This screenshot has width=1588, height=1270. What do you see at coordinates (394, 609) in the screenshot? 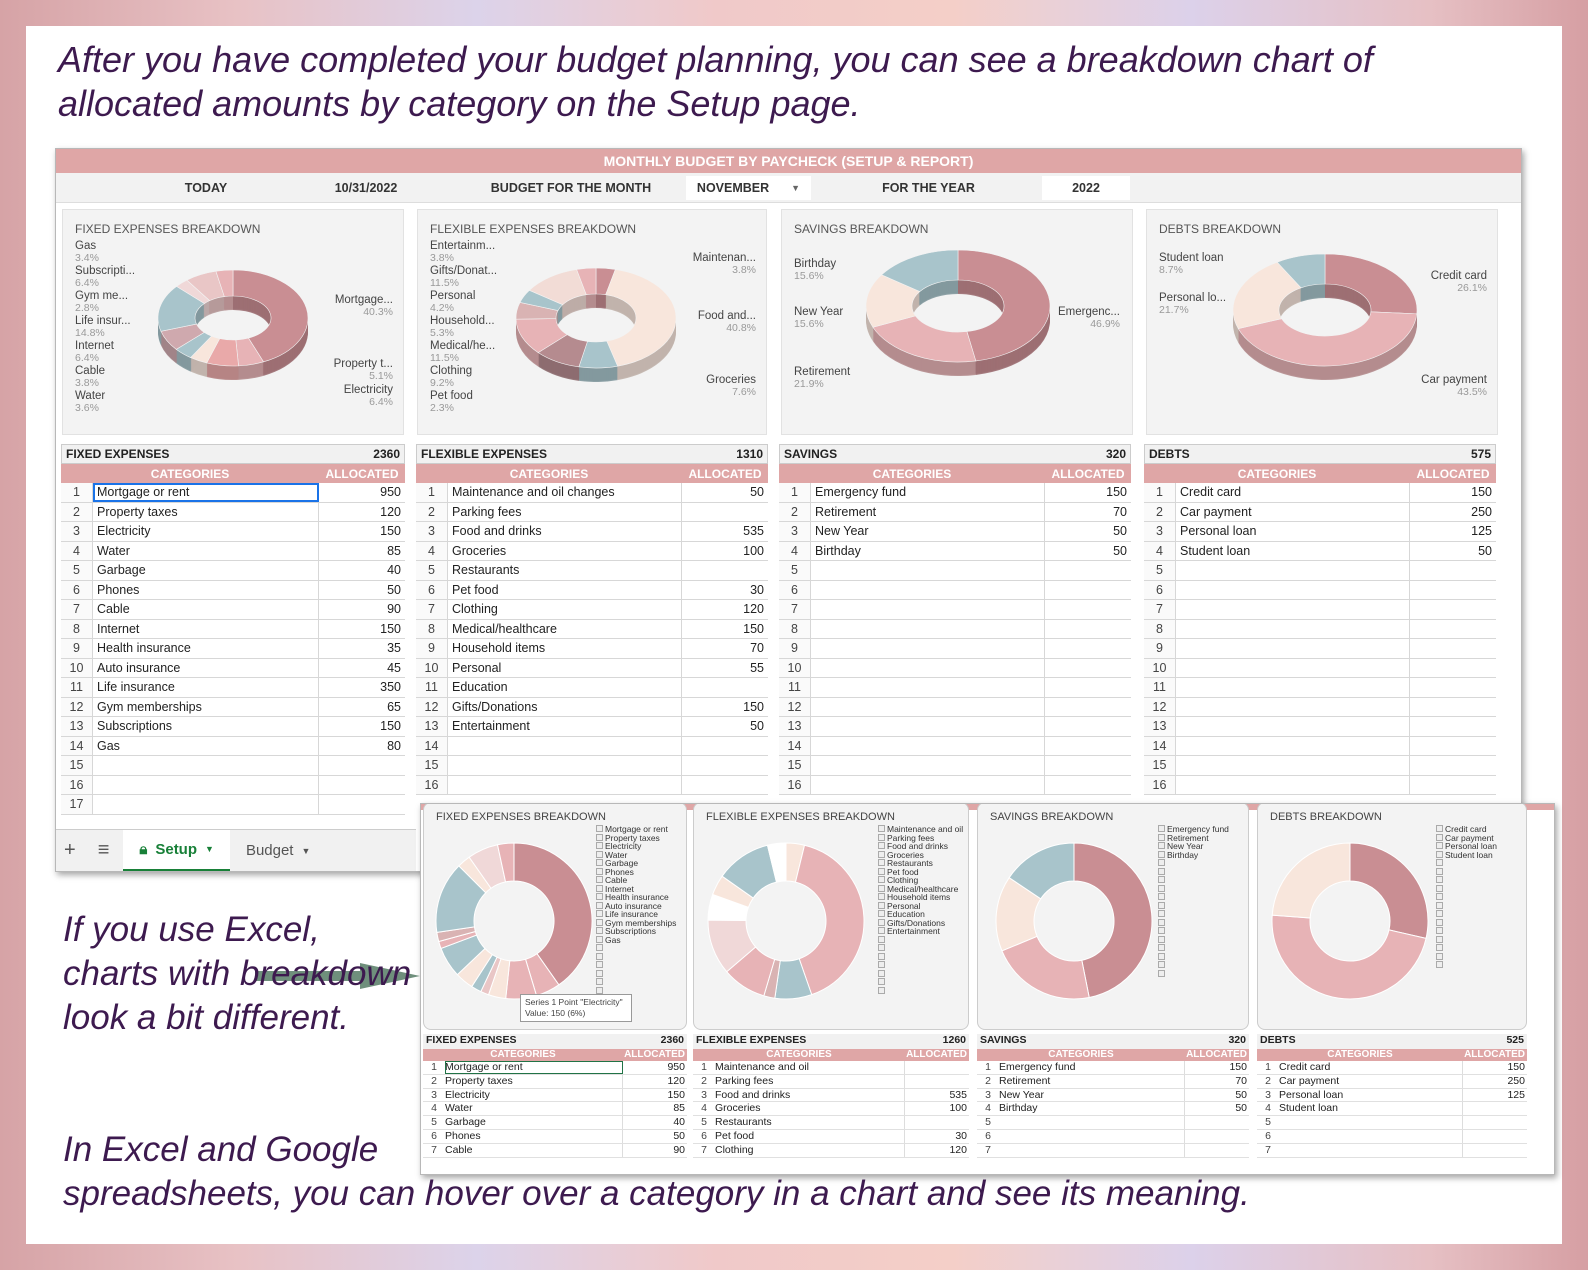
I see `allocated-cell: 90` at bounding box center [394, 609].